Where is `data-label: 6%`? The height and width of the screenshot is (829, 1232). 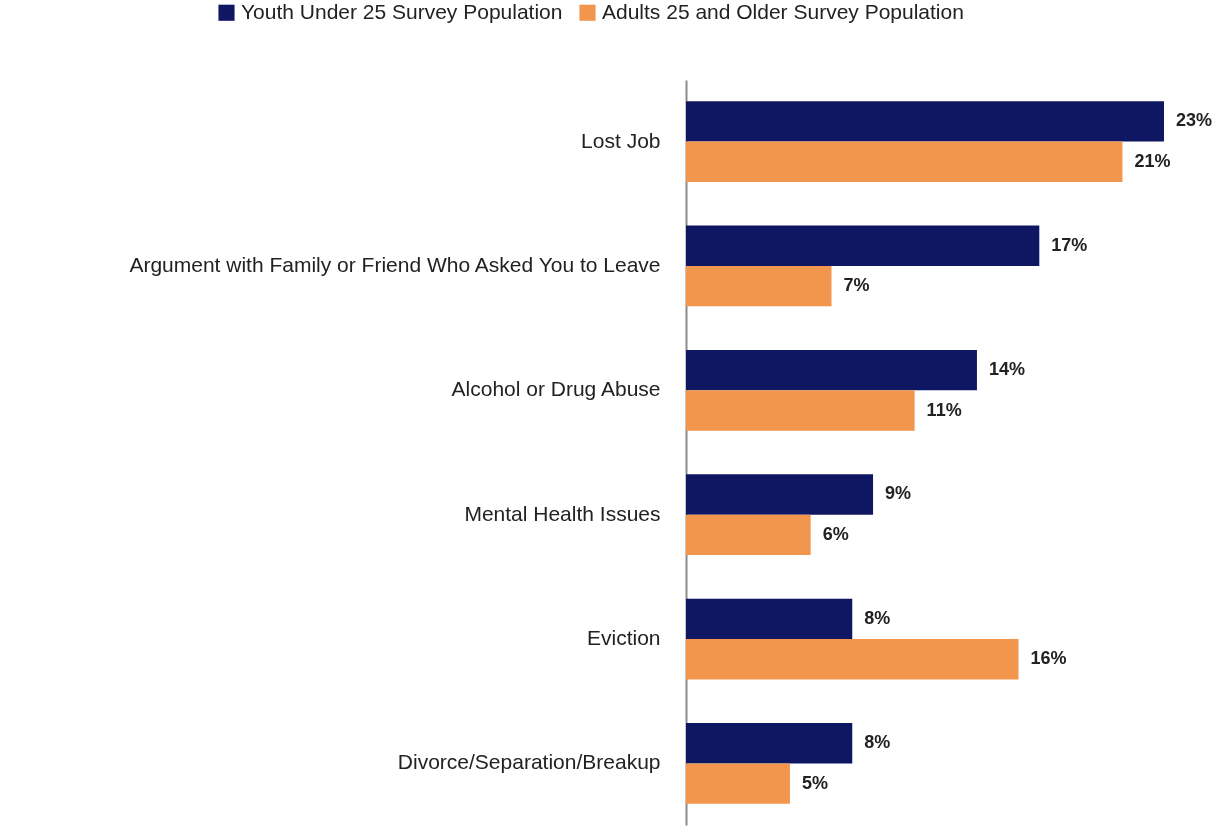 data-label: 6% is located at coordinates (835, 533).